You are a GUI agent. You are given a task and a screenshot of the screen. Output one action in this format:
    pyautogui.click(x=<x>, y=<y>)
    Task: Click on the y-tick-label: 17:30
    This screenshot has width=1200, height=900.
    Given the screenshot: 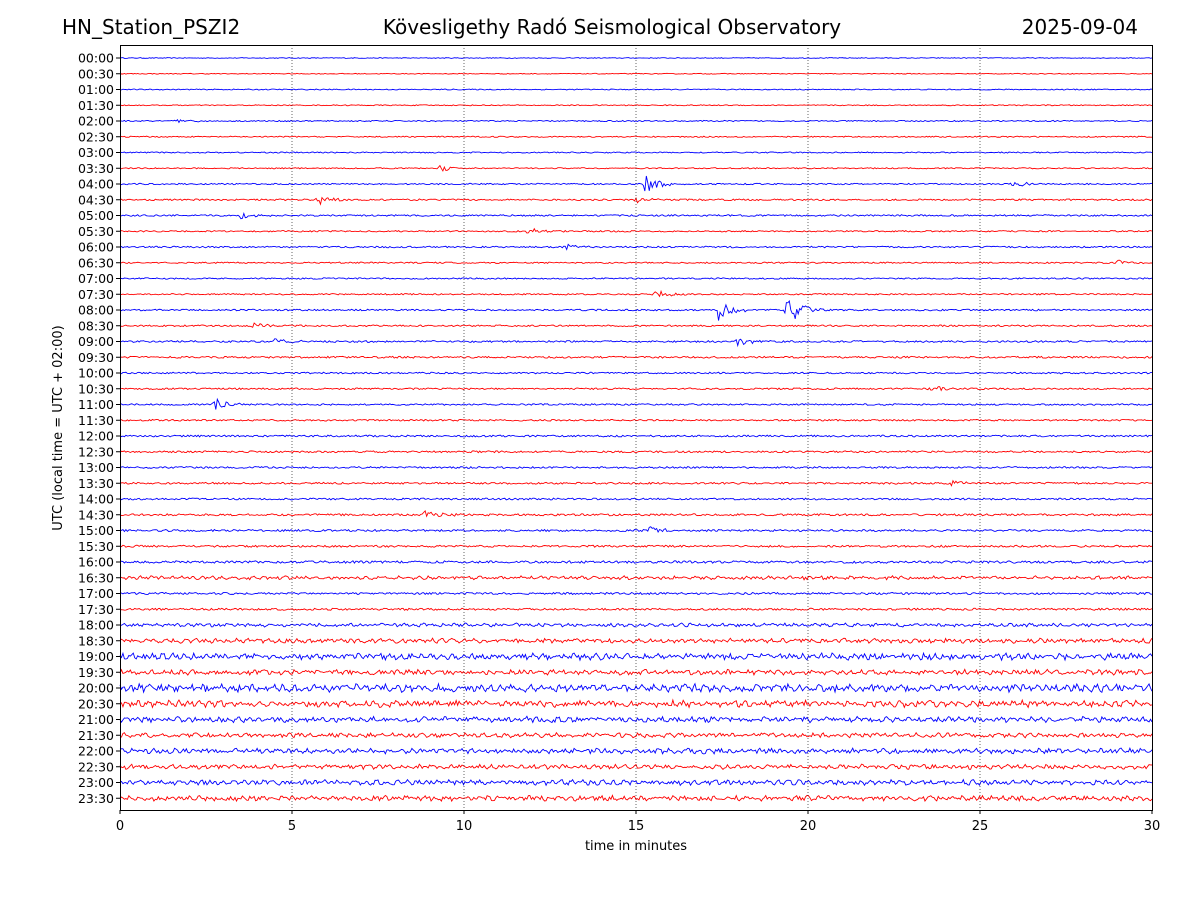 What is the action you would take?
    pyautogui.click(x=96, y=609)
    